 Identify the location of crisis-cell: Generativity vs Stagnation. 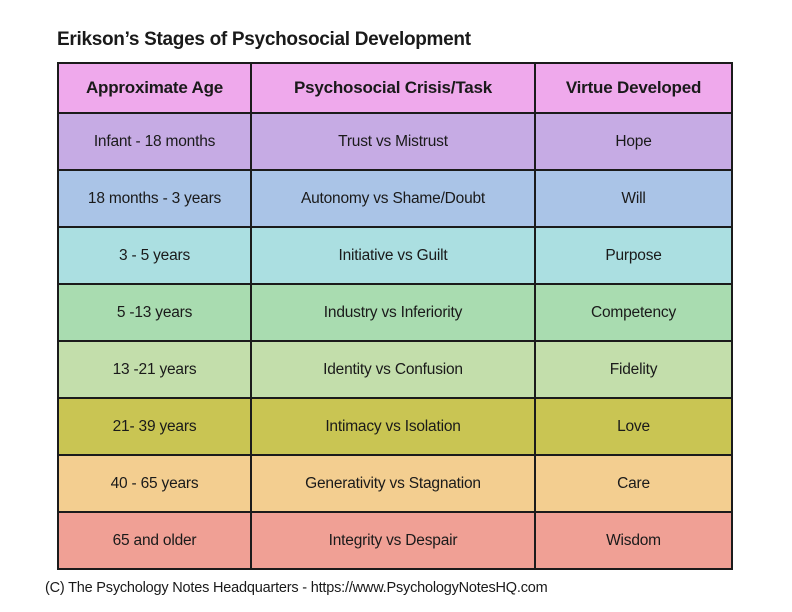
(393, 483).